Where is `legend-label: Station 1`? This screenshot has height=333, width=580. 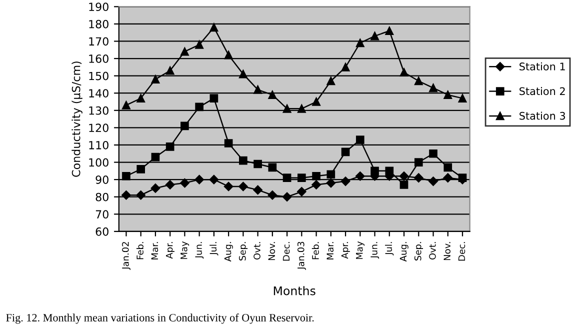 legend-label: Station 1 is located at coordinates (542, 66).